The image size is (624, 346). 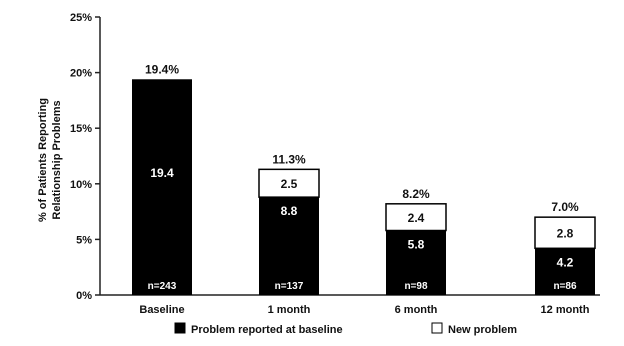 What do you see at coordinates (416, 310) in the screenshot?
I see `x-tick-label: 6 month` at bounding box center [416, 310].